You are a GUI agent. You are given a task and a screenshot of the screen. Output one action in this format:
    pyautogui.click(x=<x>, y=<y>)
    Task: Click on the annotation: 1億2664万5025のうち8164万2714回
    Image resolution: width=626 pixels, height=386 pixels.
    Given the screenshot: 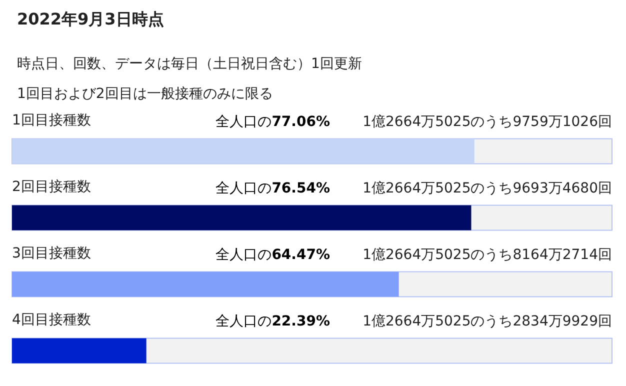 What is the action you would take?
    pyautogui.click(x=487, y=254)
    